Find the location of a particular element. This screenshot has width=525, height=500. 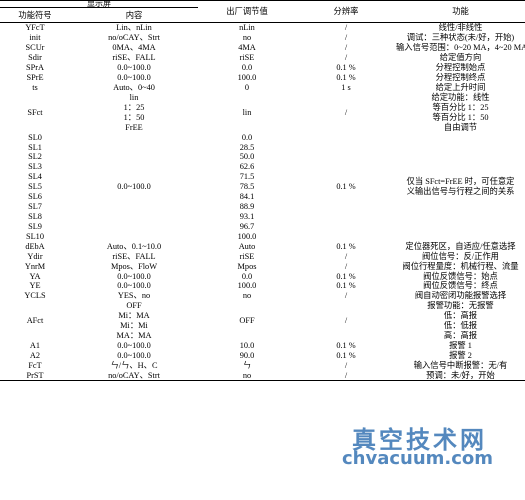

table-row: init no/oCAY、Strt no / 调试：三种状态(未/好，开始) is located at coordinates (262, 38).